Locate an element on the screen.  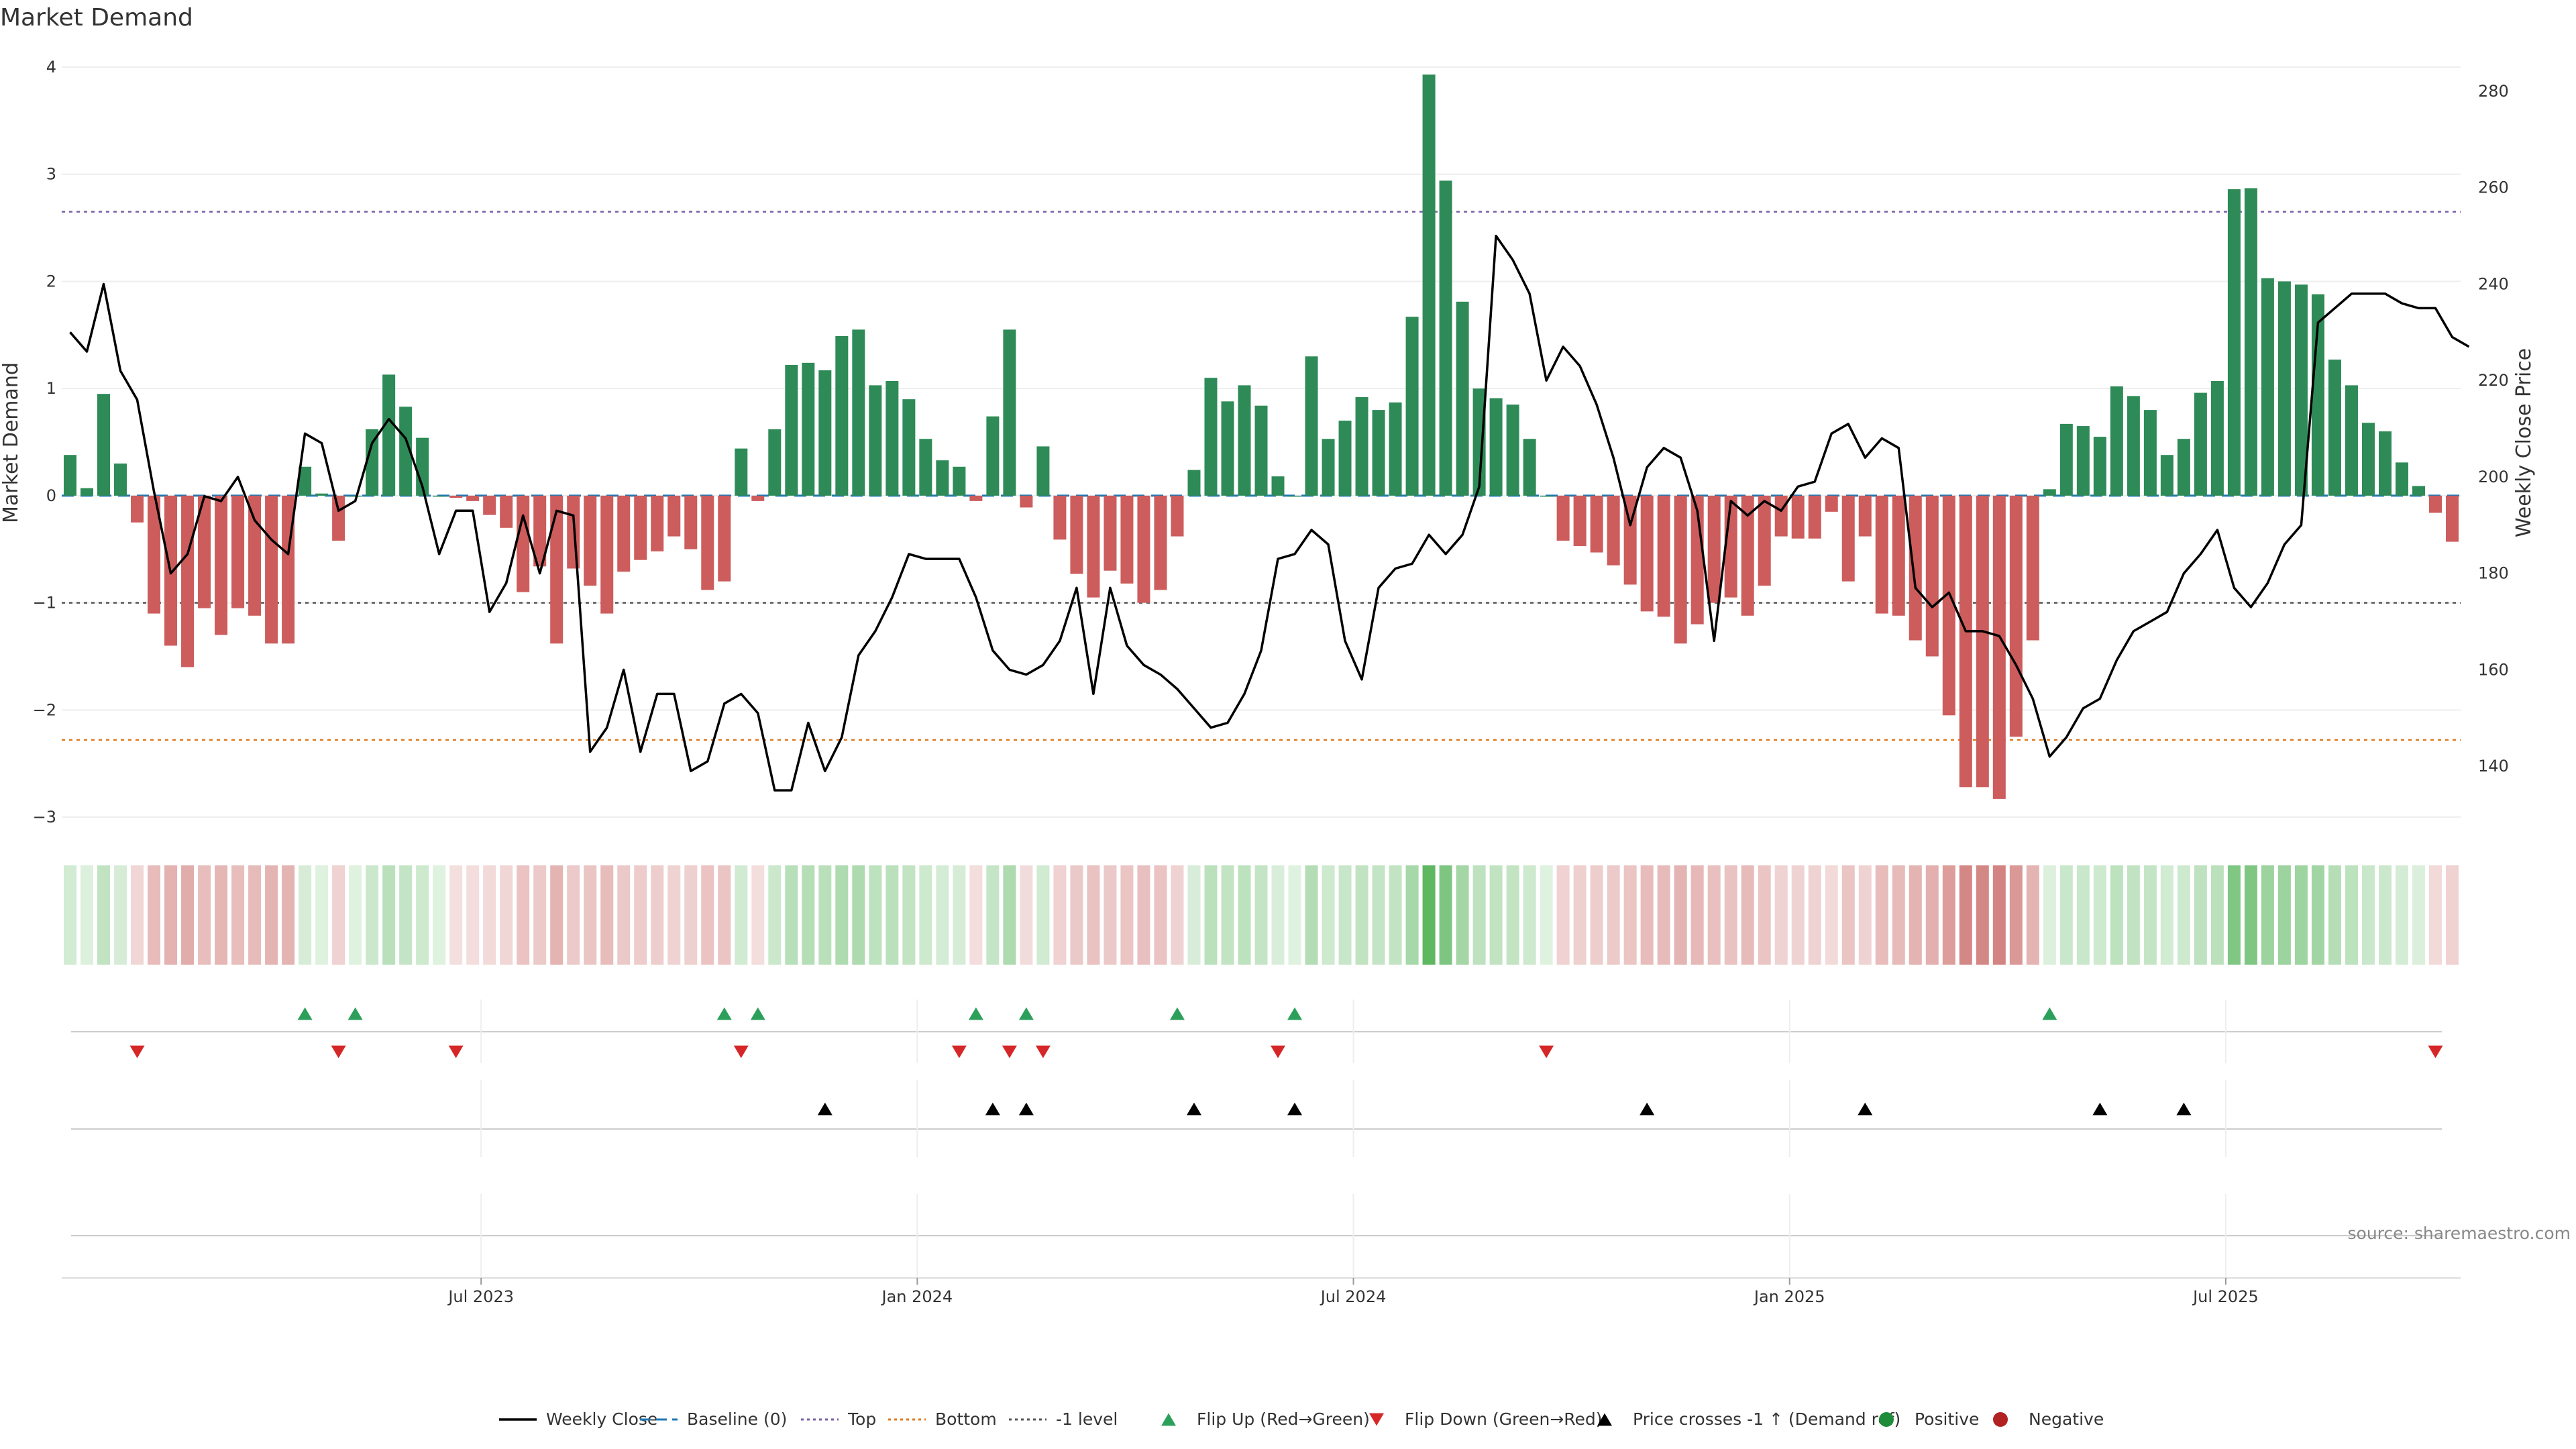
x-axis: Jul 2023 Jan 2024 Jul 2024 Jan 2025 Jul 2025 is located at coordinates (1261, 1291).